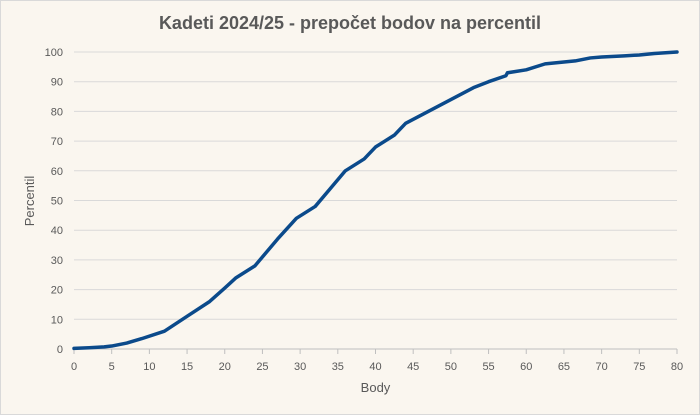 This screenshot has height=415, width=700. Describe the element at coordinates (149, 367) in the screenshot. I see `x-tick-label: 10` at that location.